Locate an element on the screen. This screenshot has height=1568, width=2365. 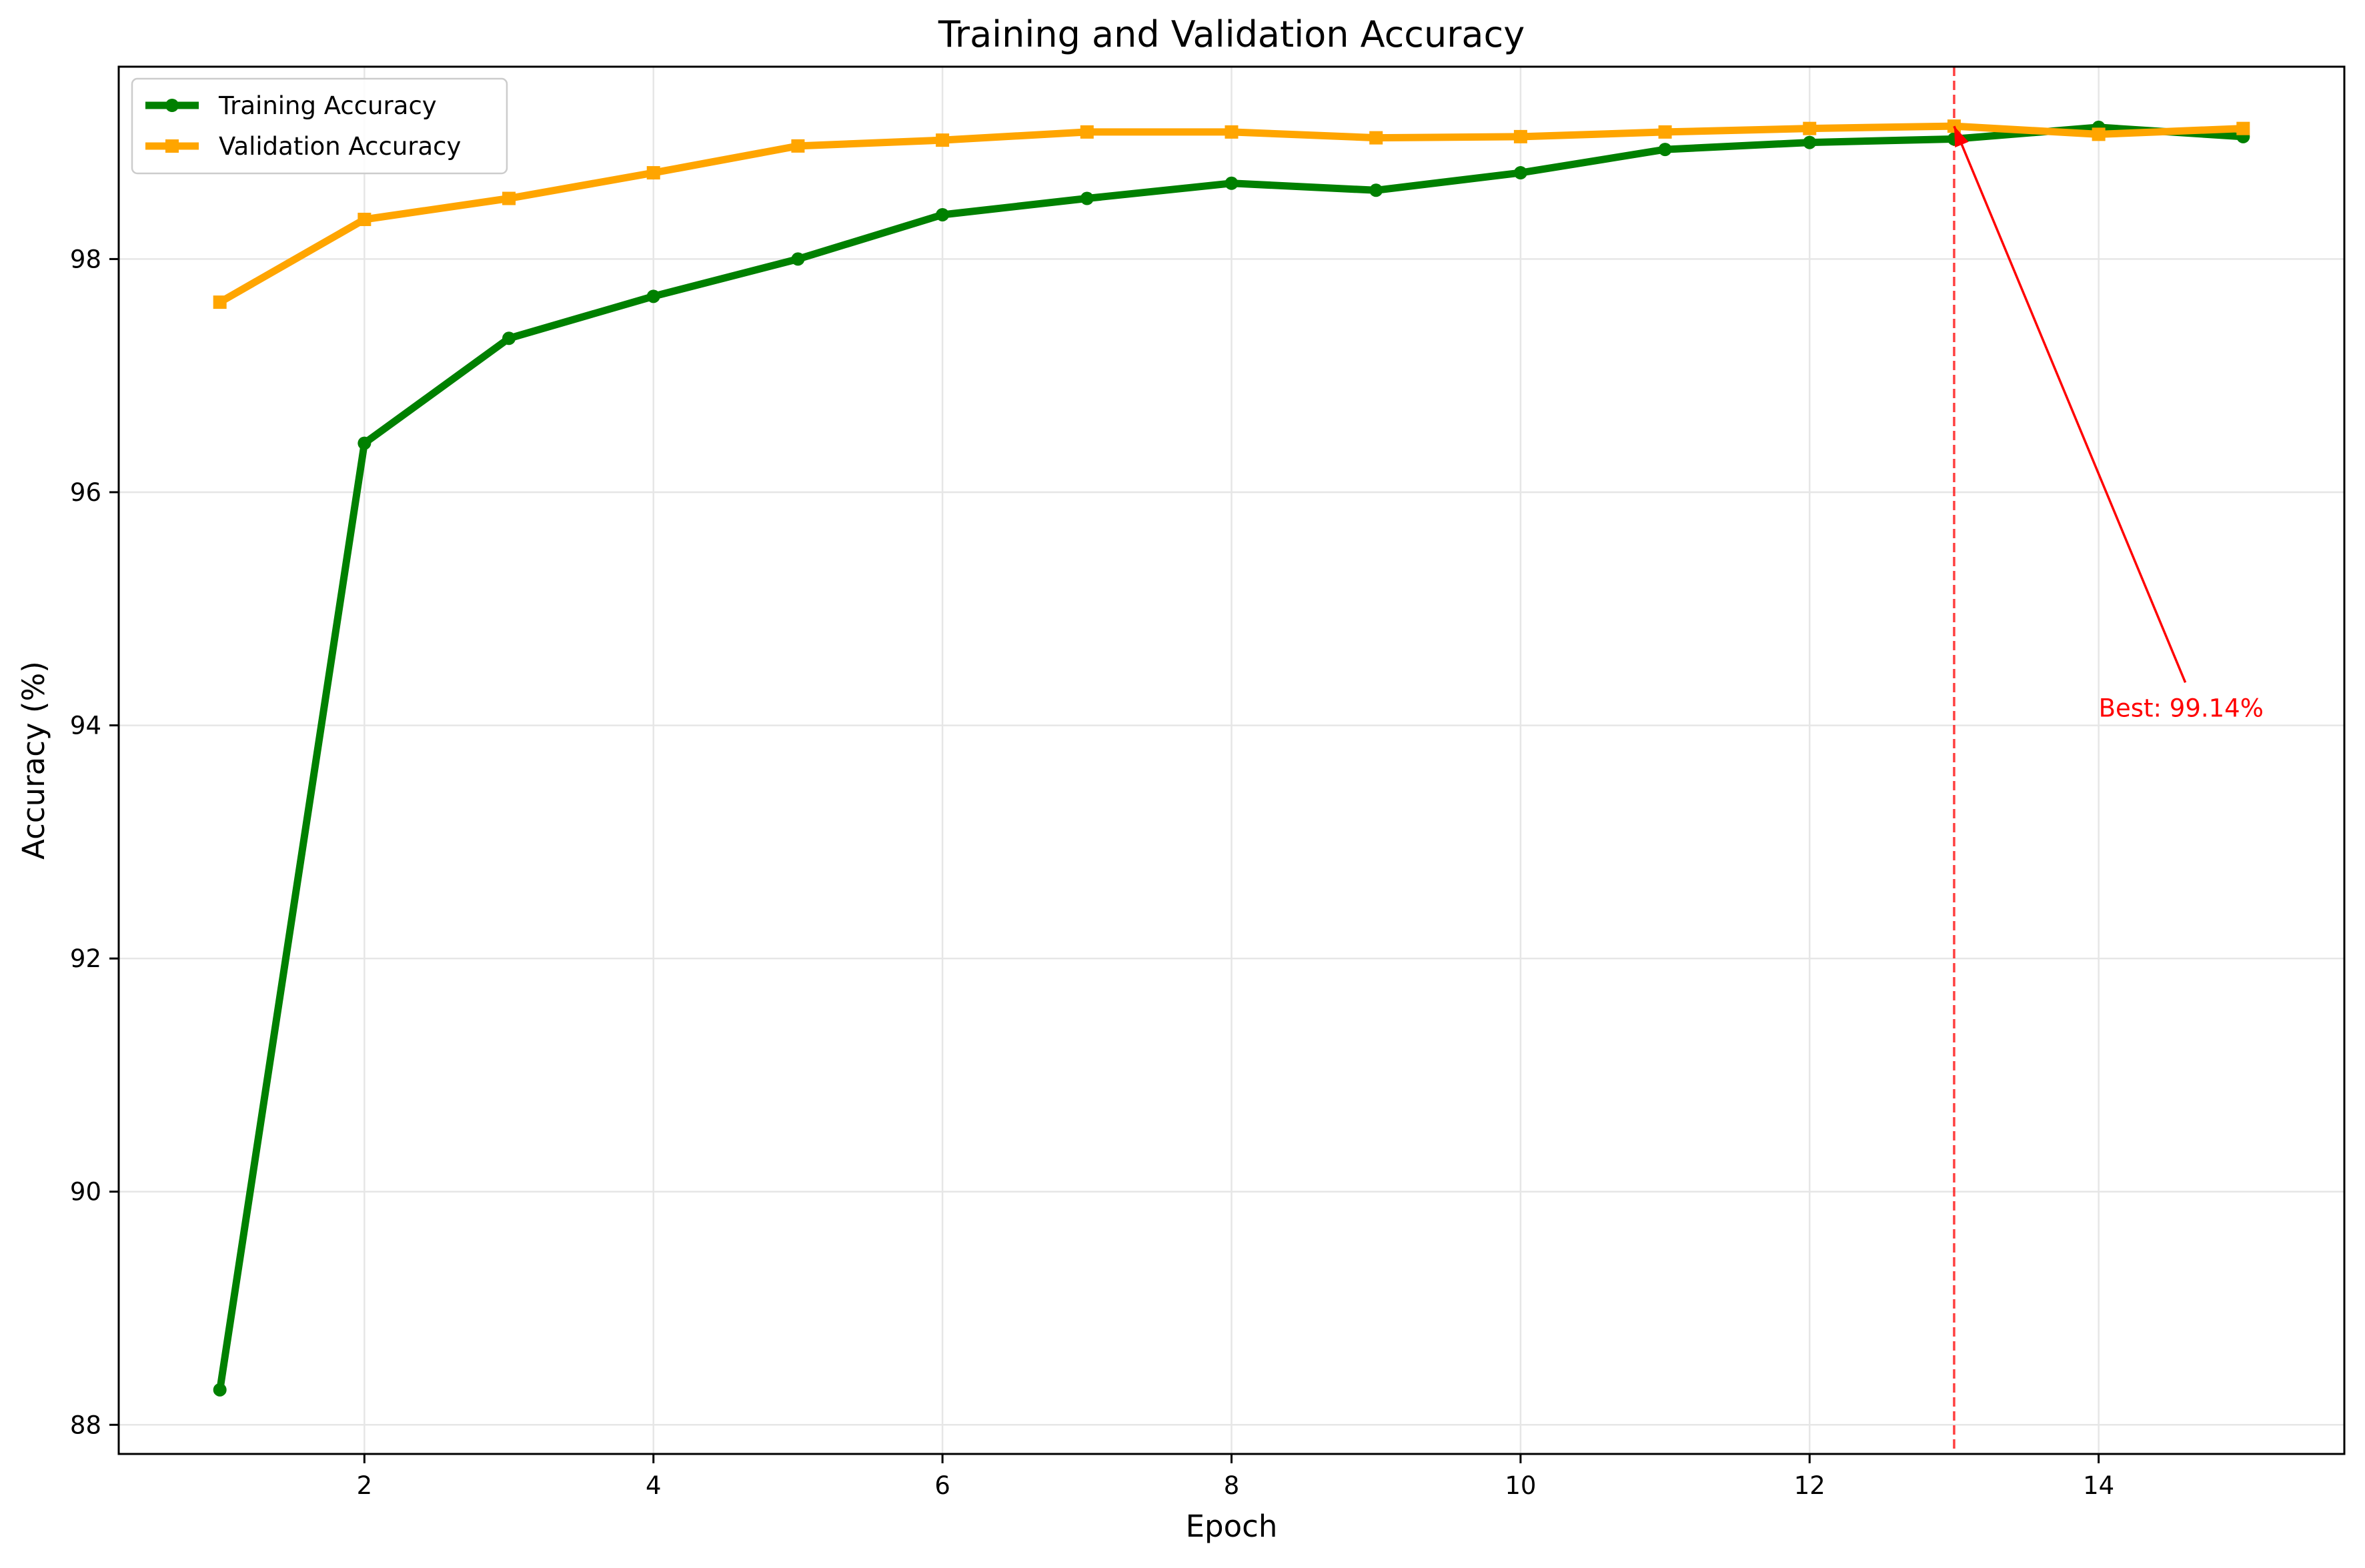
y-tick-label: 94 is located at coordinates (85, 726).